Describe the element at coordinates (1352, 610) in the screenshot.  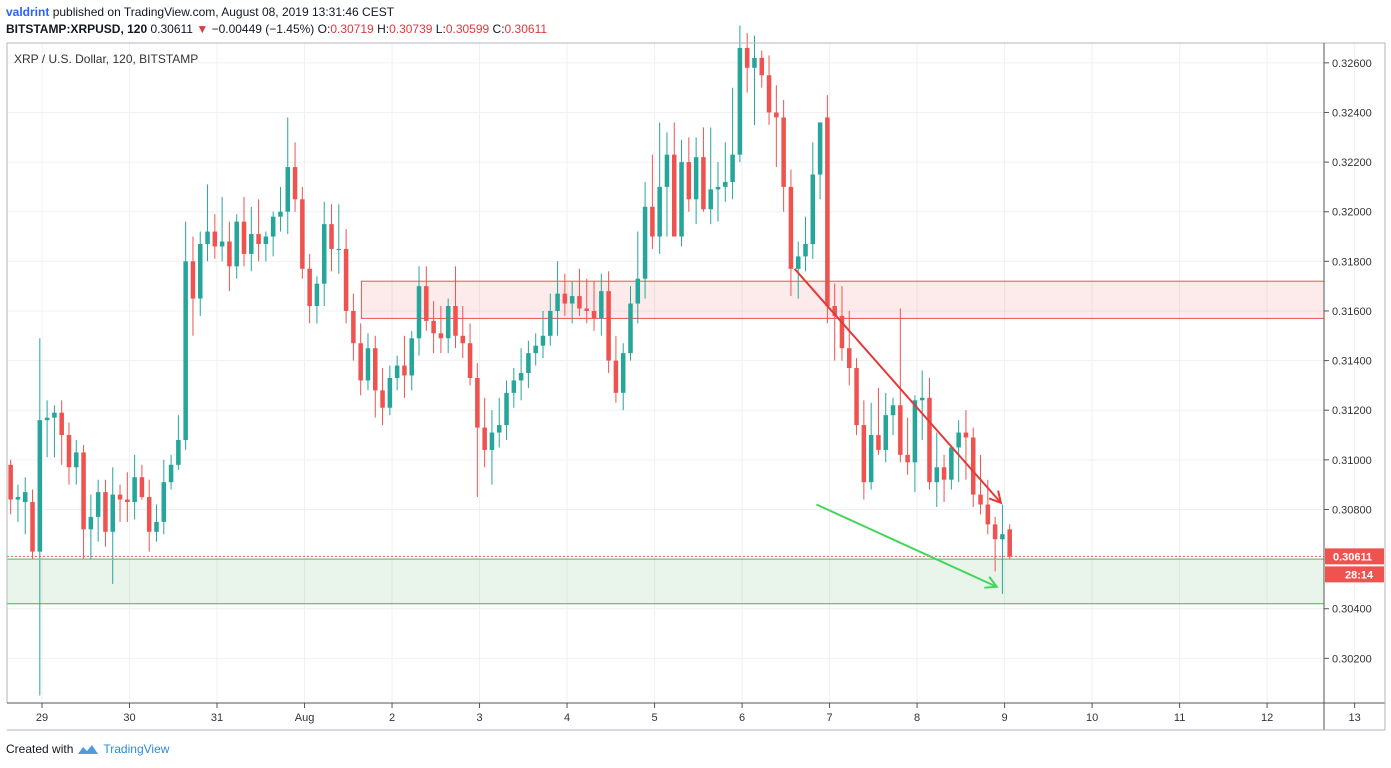
I see `price-tick-label: 0.30400` at that location.